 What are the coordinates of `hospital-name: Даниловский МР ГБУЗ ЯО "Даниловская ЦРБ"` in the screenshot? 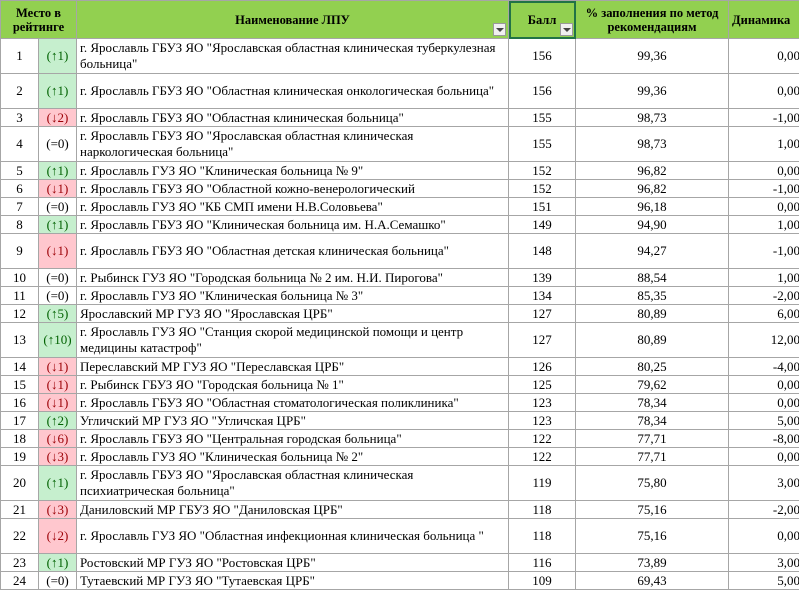 It's located at (293, 509).